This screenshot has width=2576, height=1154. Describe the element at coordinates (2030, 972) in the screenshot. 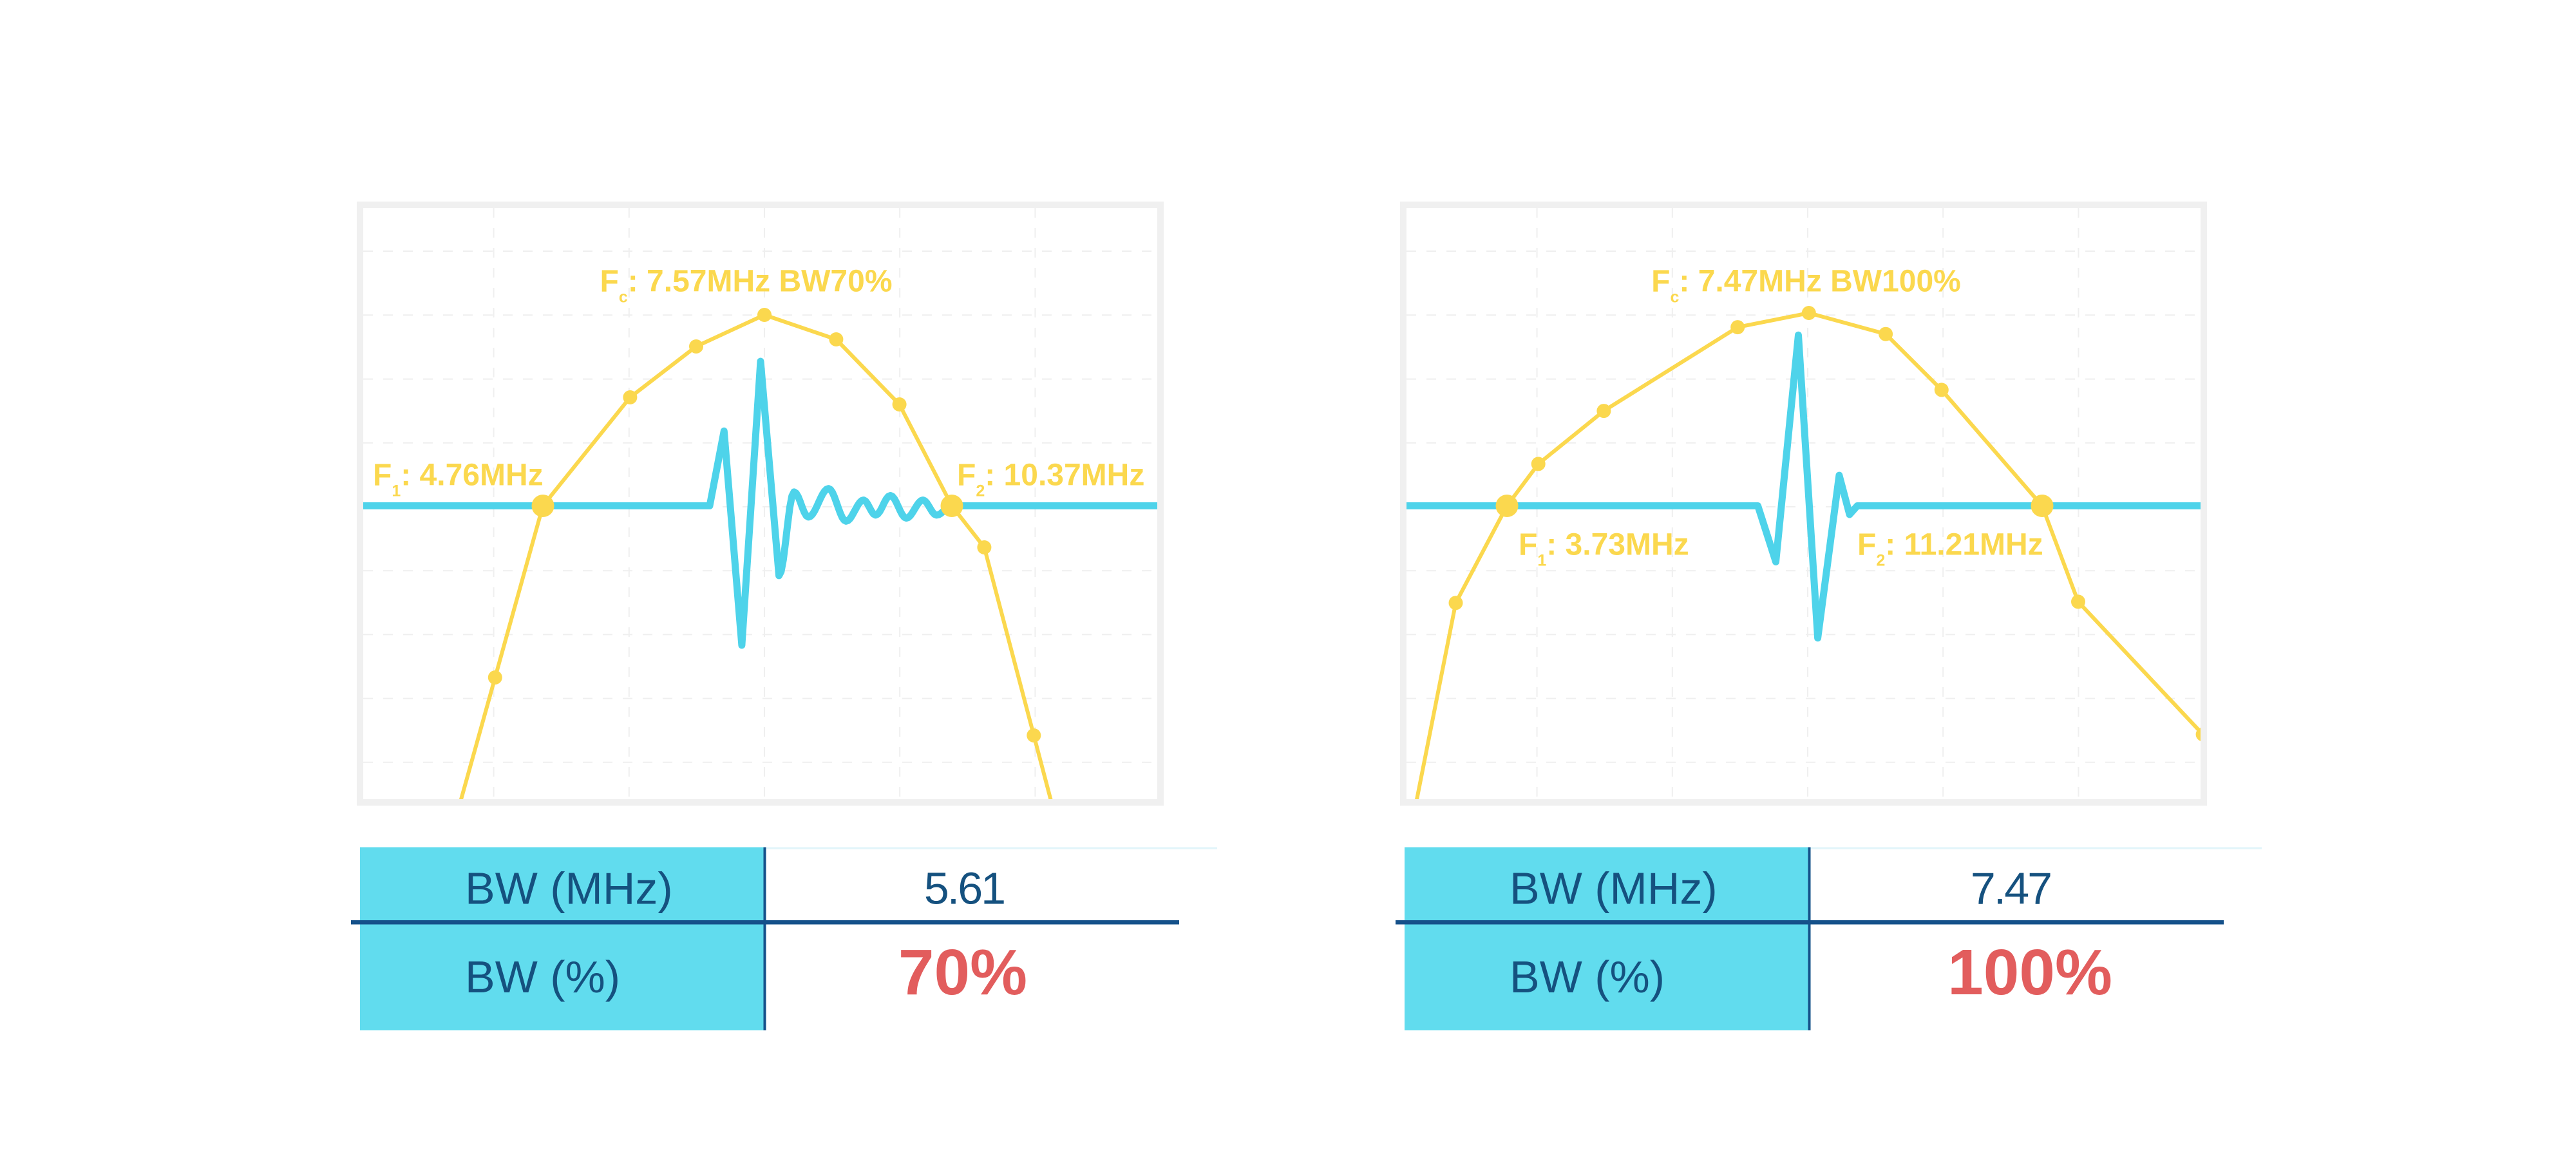

I see `svg-text: 100%` at that location.